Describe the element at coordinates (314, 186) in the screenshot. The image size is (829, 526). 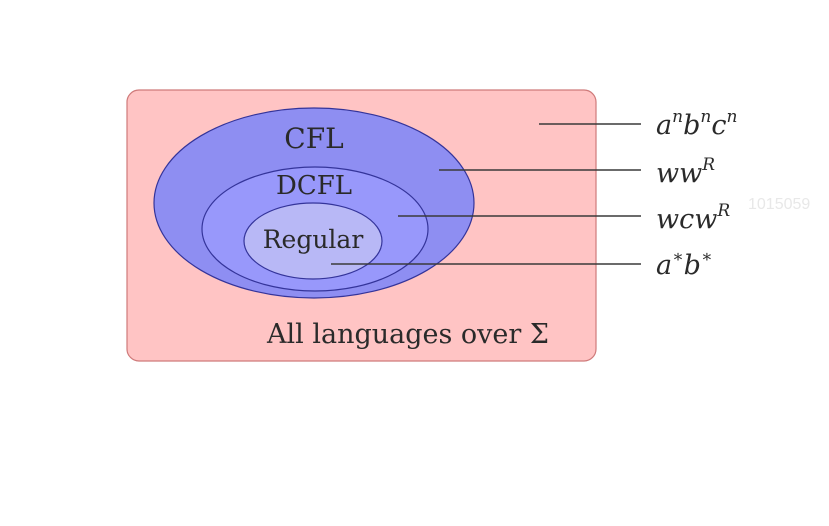
I see `dcfl-label: DCFL` at that location.